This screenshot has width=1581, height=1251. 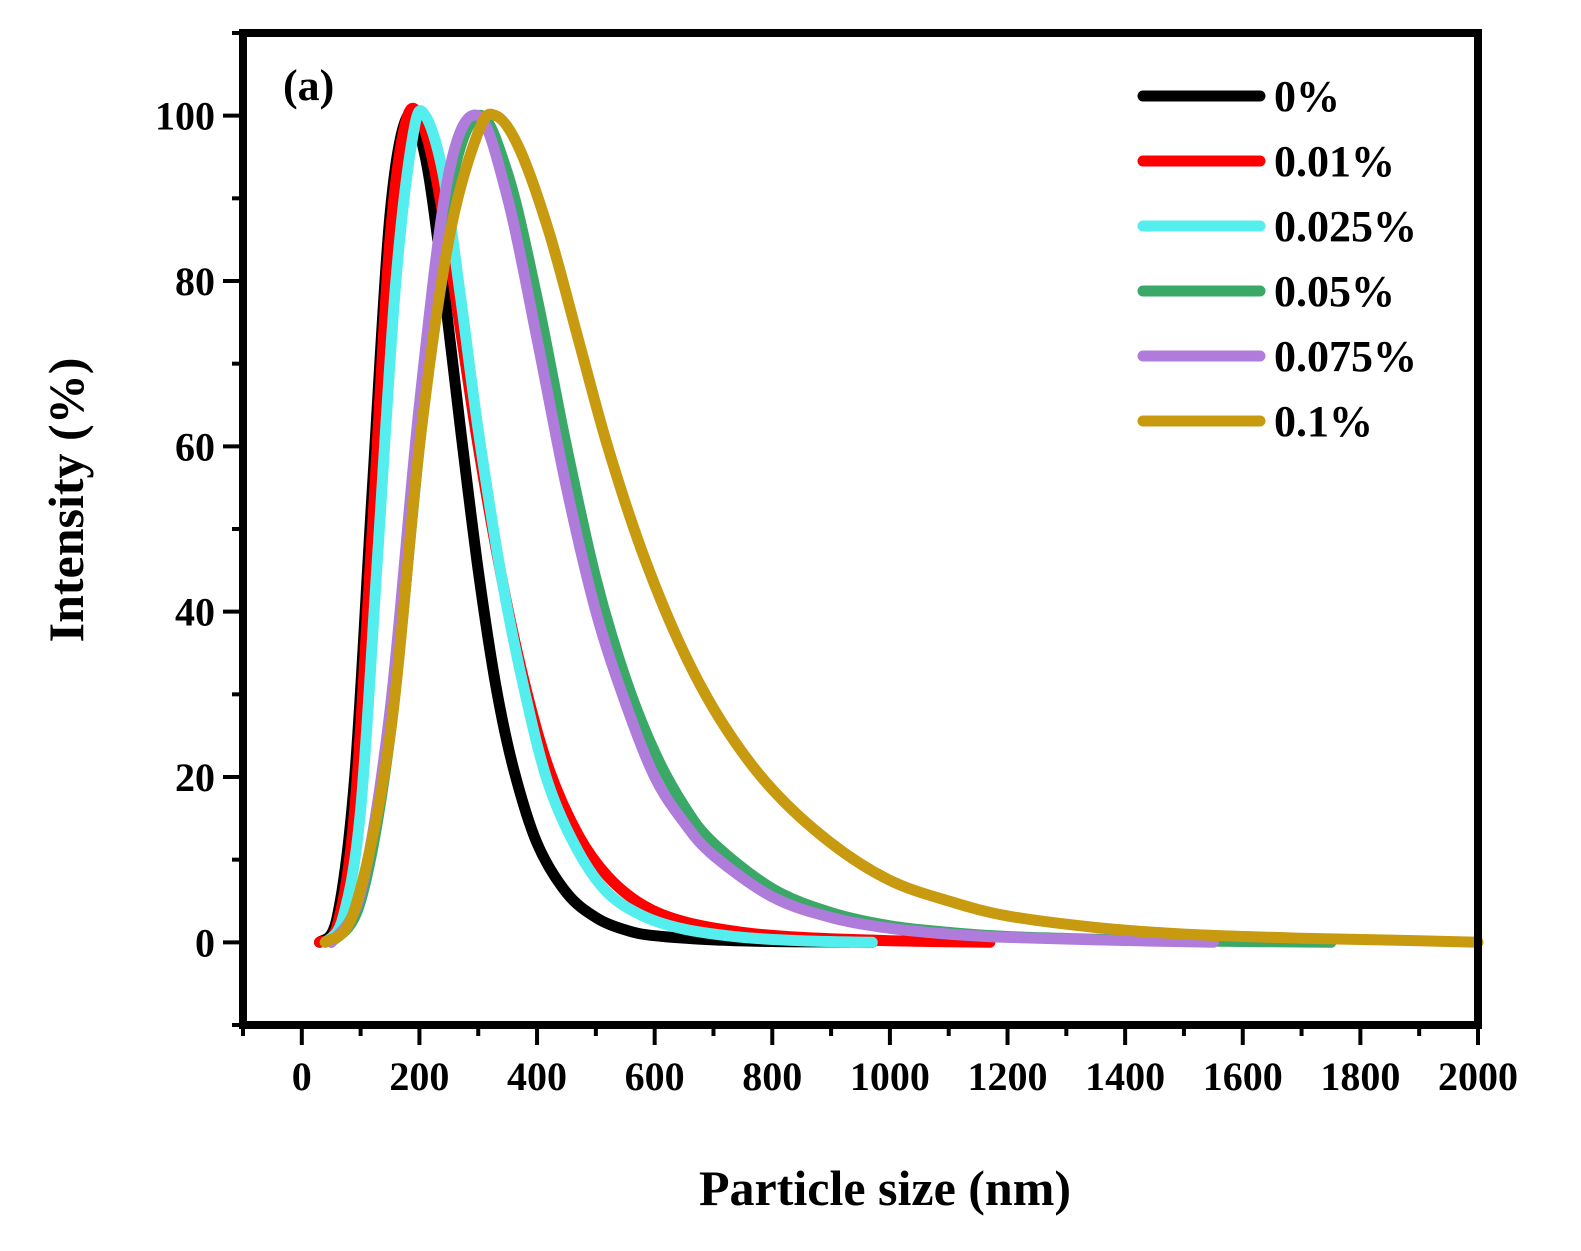 I want to click on x-tick-label: 200, so click(x=419, y=1076).